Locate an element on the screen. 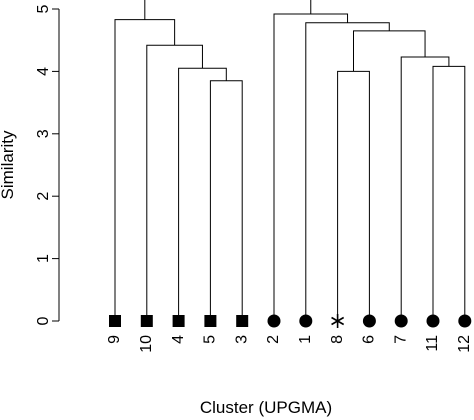 The width and height of the screenshot is (474, 420). leaf-label: 12 is located at coordinates (464, 344).